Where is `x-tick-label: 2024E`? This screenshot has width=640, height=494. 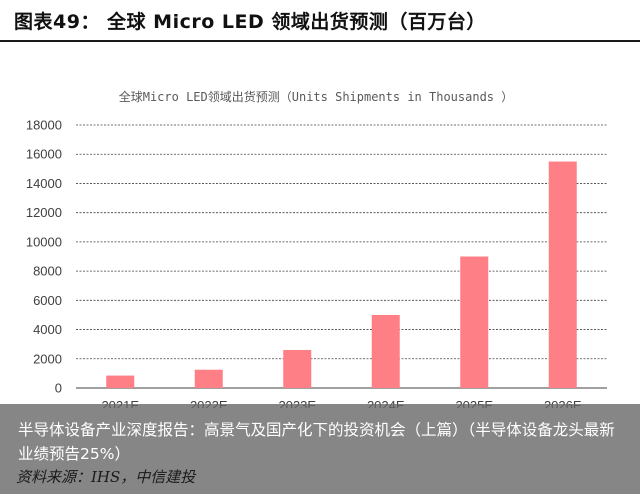
x-tick-label: 2024E is located at coordinates (386, 403).